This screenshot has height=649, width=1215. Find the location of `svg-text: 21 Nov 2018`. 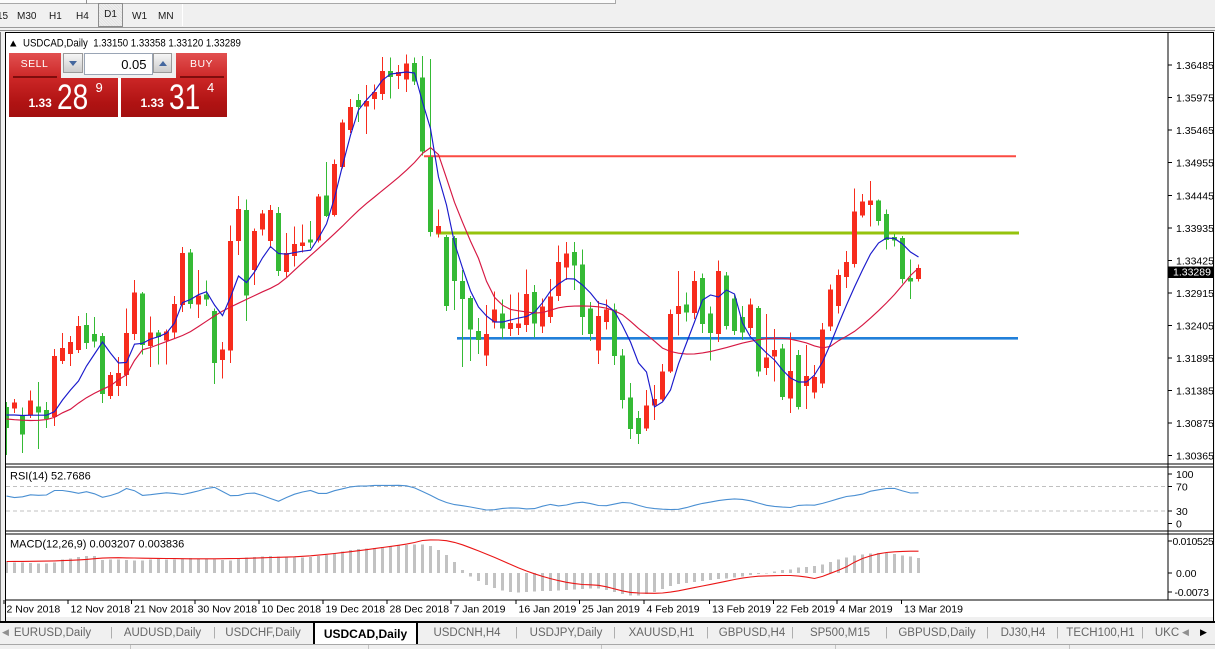

svg-text: 21 Nov 2018 is located at coordinates (164, 610).